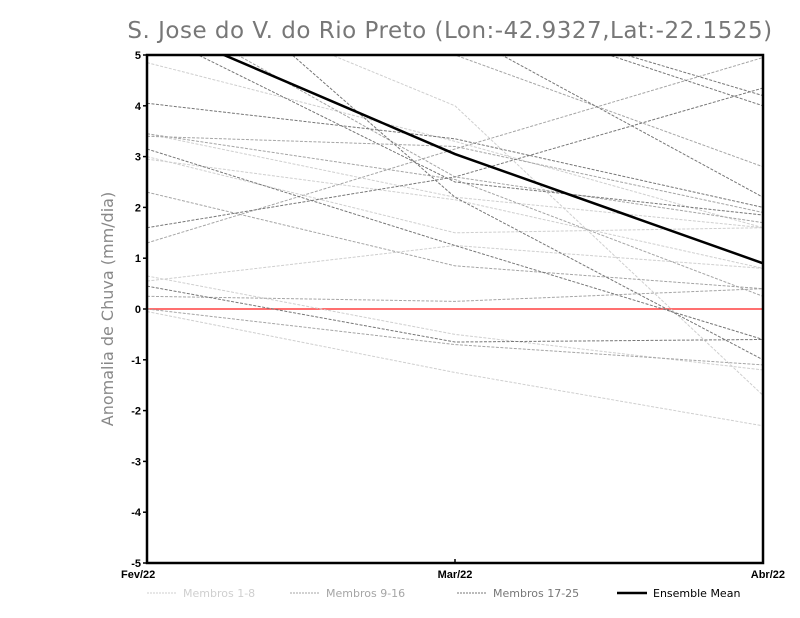 Image resolution: width=800 pixels, height=618 pixels. Describe the element at coordinates (536, 593) in the screenshot. I see `legend-label: Membros 17-25` at that location.